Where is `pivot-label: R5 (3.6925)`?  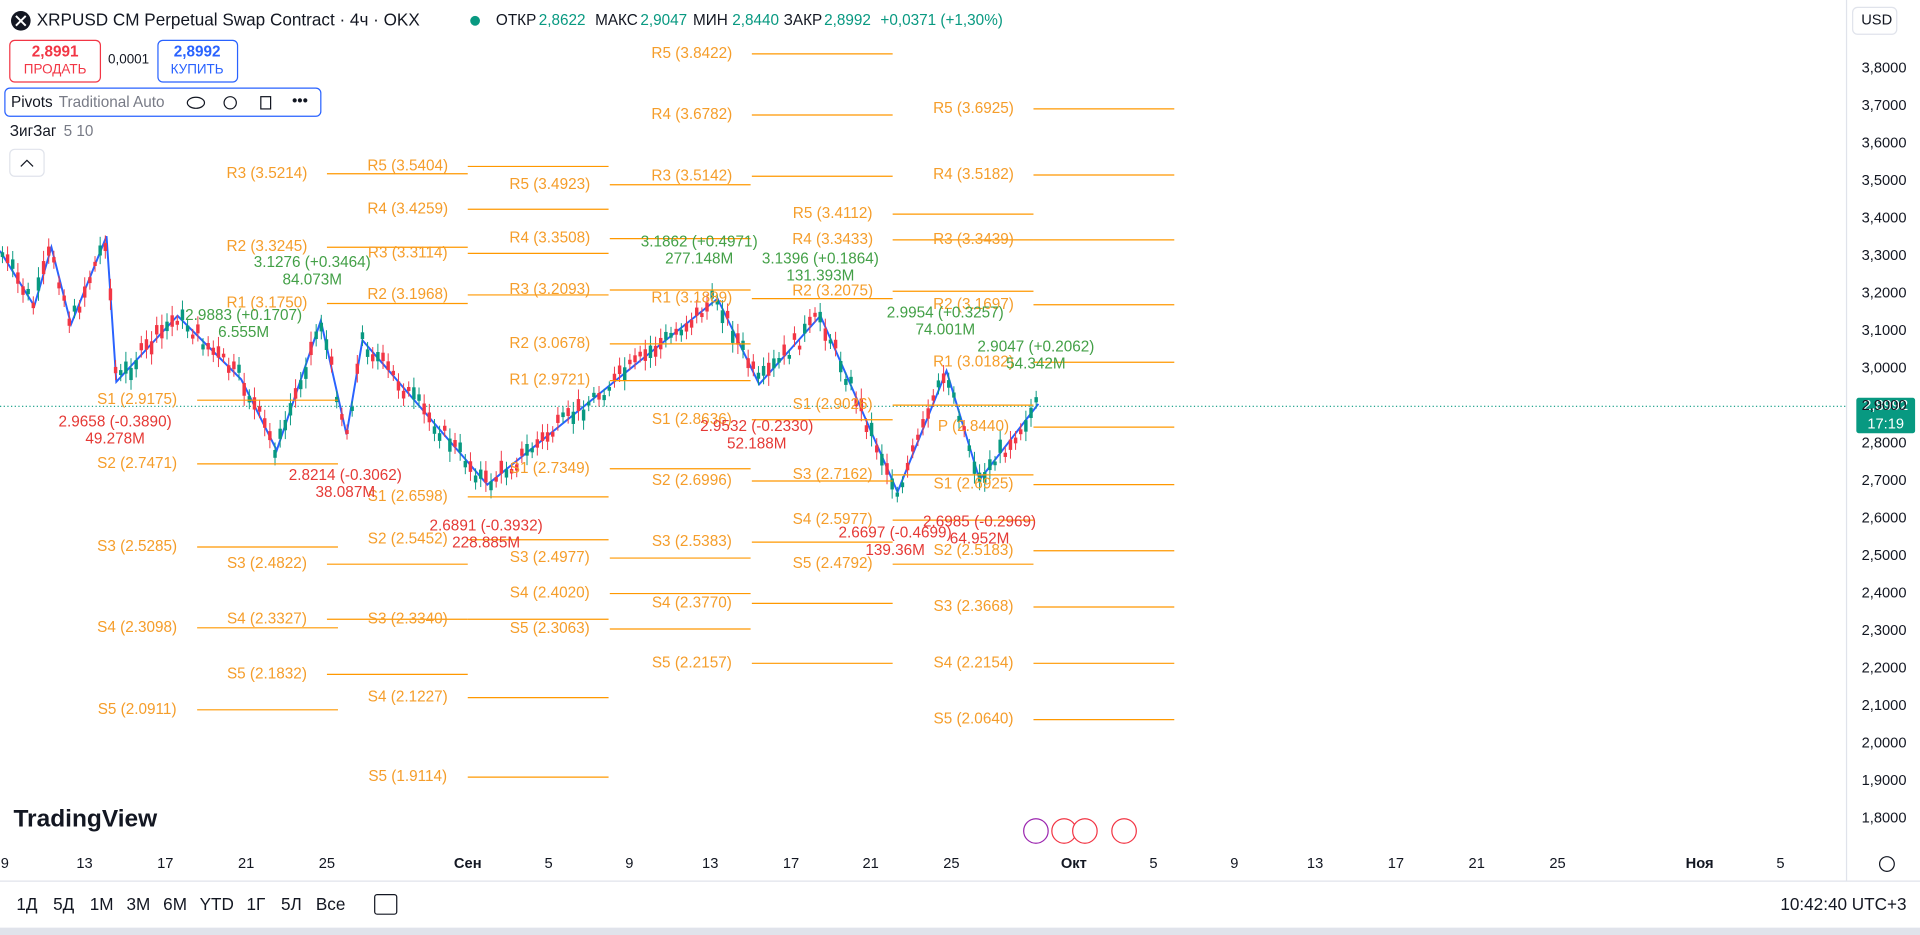 pivot-label: R5 (3.6925) is located at coordinates (973, 108).